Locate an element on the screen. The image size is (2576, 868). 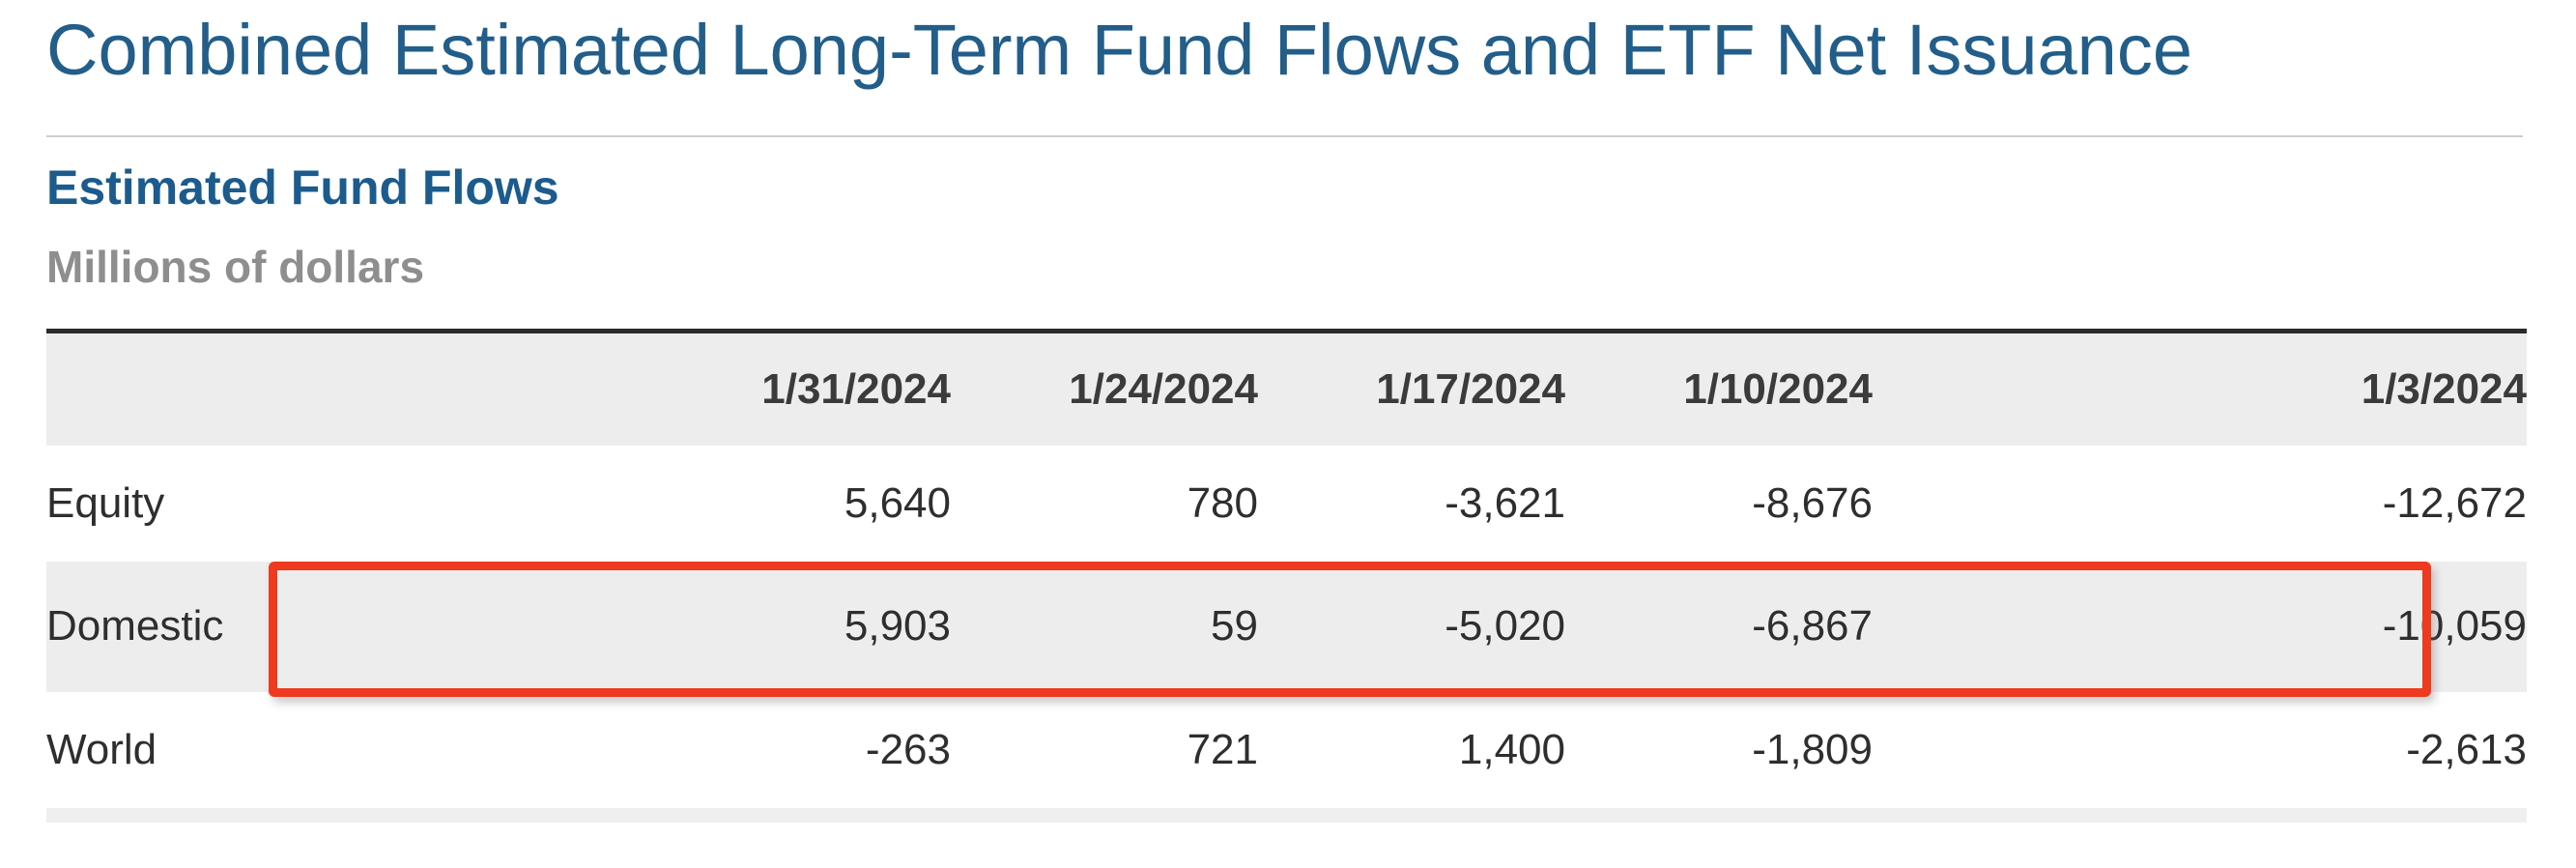
column-header-date-1: 1/31/2024 is located at coordinates (856, 388).